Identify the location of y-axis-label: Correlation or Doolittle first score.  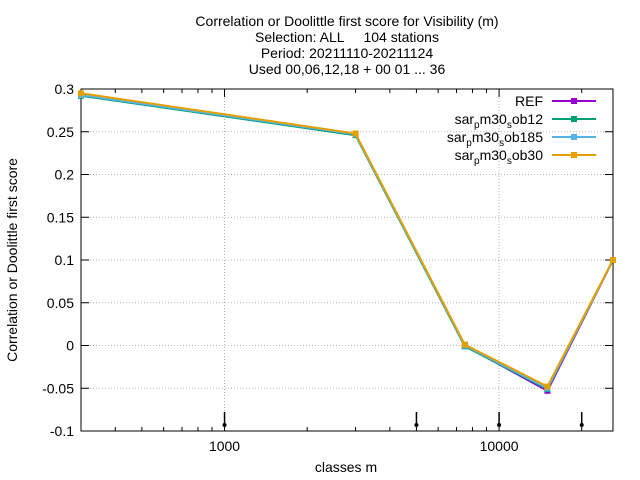
(12, 260).